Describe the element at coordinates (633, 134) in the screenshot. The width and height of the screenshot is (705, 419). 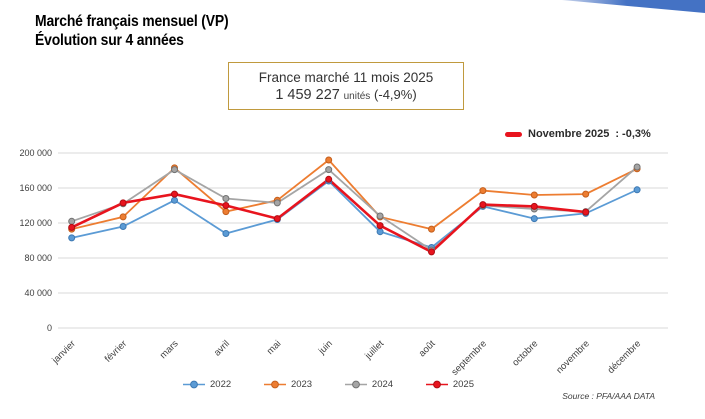
I see `highlight-value: : -0,3%` at that location.